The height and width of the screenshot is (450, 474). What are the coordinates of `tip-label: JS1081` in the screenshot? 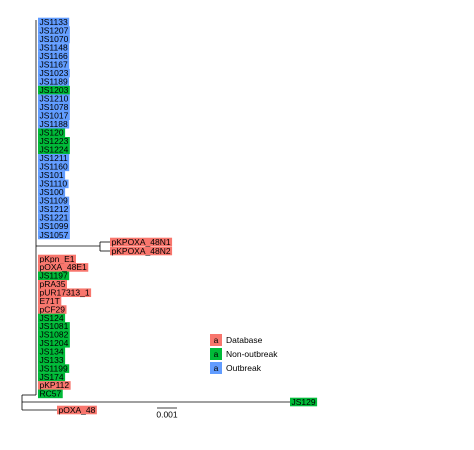 It's located at (54, 326).